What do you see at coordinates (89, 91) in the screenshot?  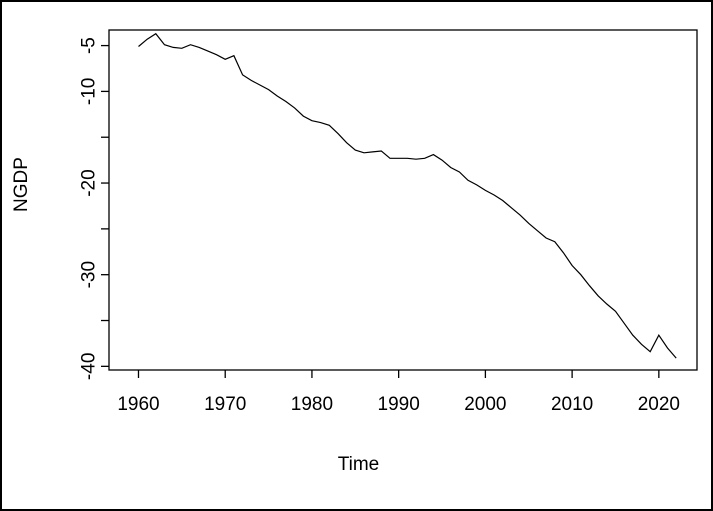 I see `y-tick-label: -10` at bounding box center [89, 91].